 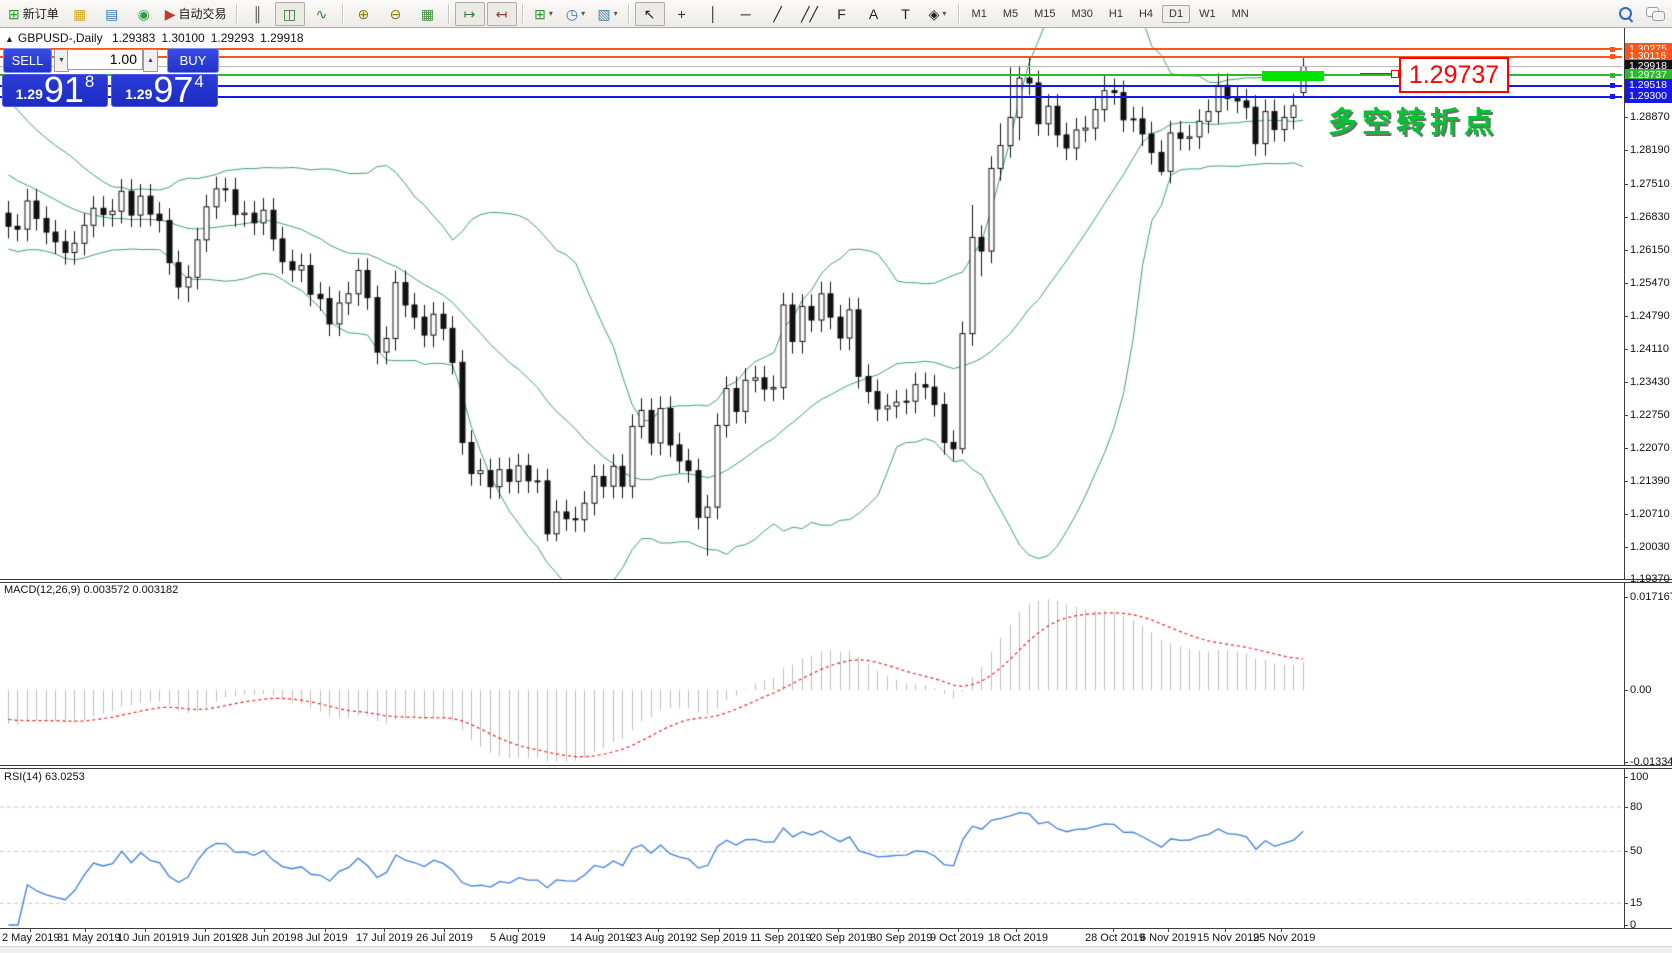 What do you see at coordinates (1207, 13) in the screenshot?
I see `timeframe-w1: W1` at bounding box center [1207, 13].